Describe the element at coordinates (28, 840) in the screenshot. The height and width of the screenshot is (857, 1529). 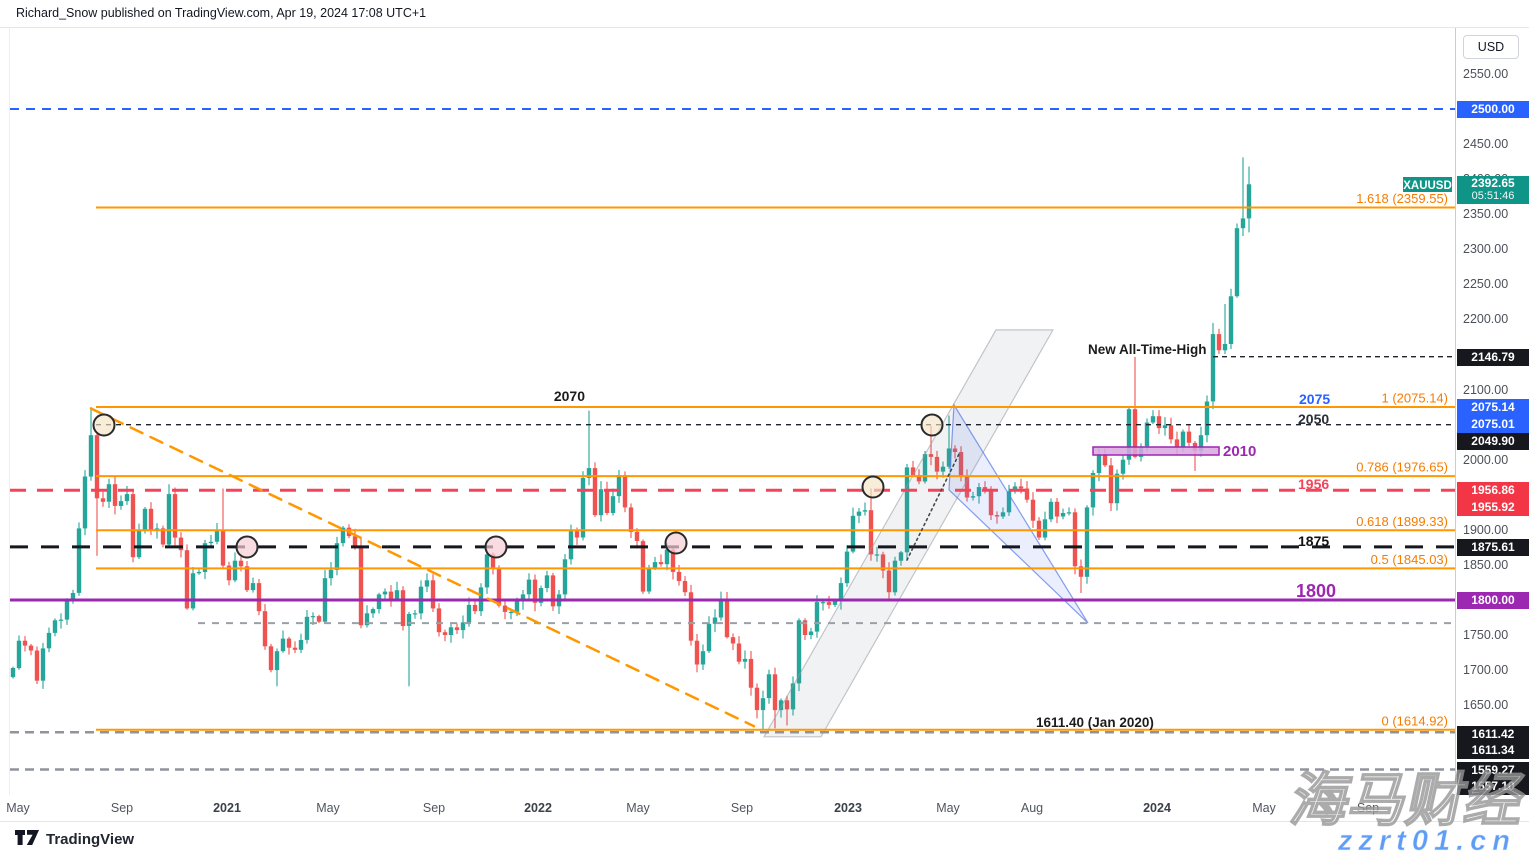
I see `tradingview-logo-icon` at that location.